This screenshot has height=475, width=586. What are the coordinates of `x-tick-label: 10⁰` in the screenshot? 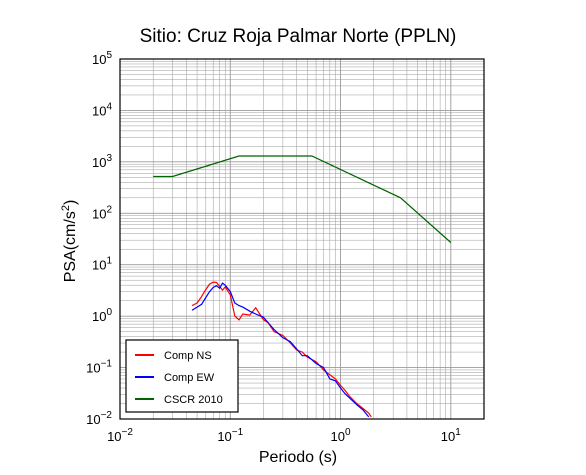 It's located at (341, 435).